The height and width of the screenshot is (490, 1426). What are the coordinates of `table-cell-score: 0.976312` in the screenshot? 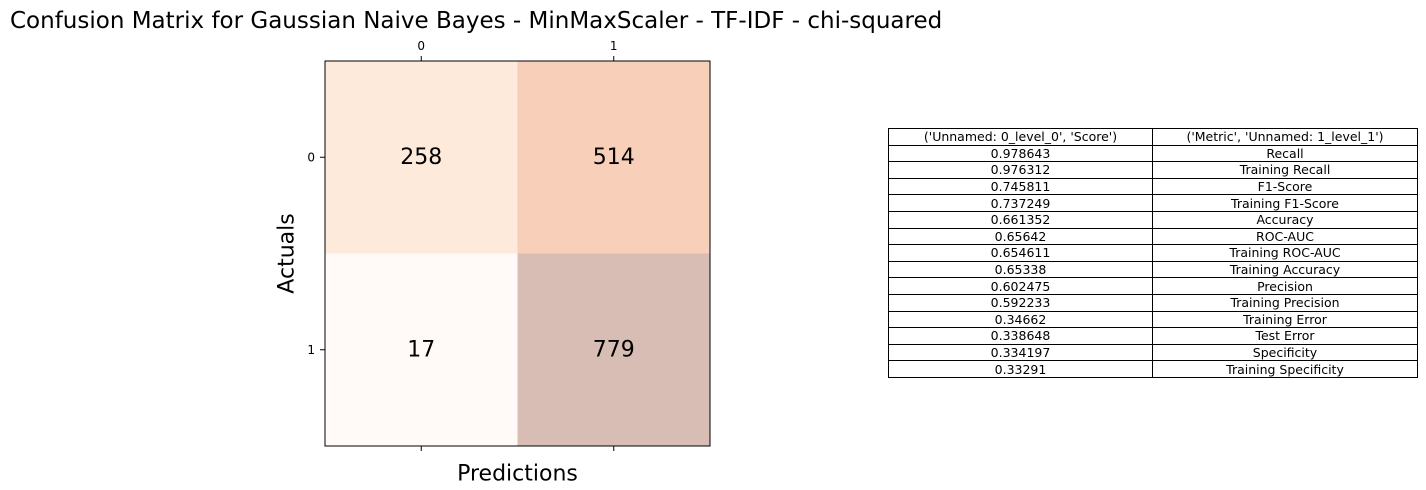 It's located at (1020, 170).